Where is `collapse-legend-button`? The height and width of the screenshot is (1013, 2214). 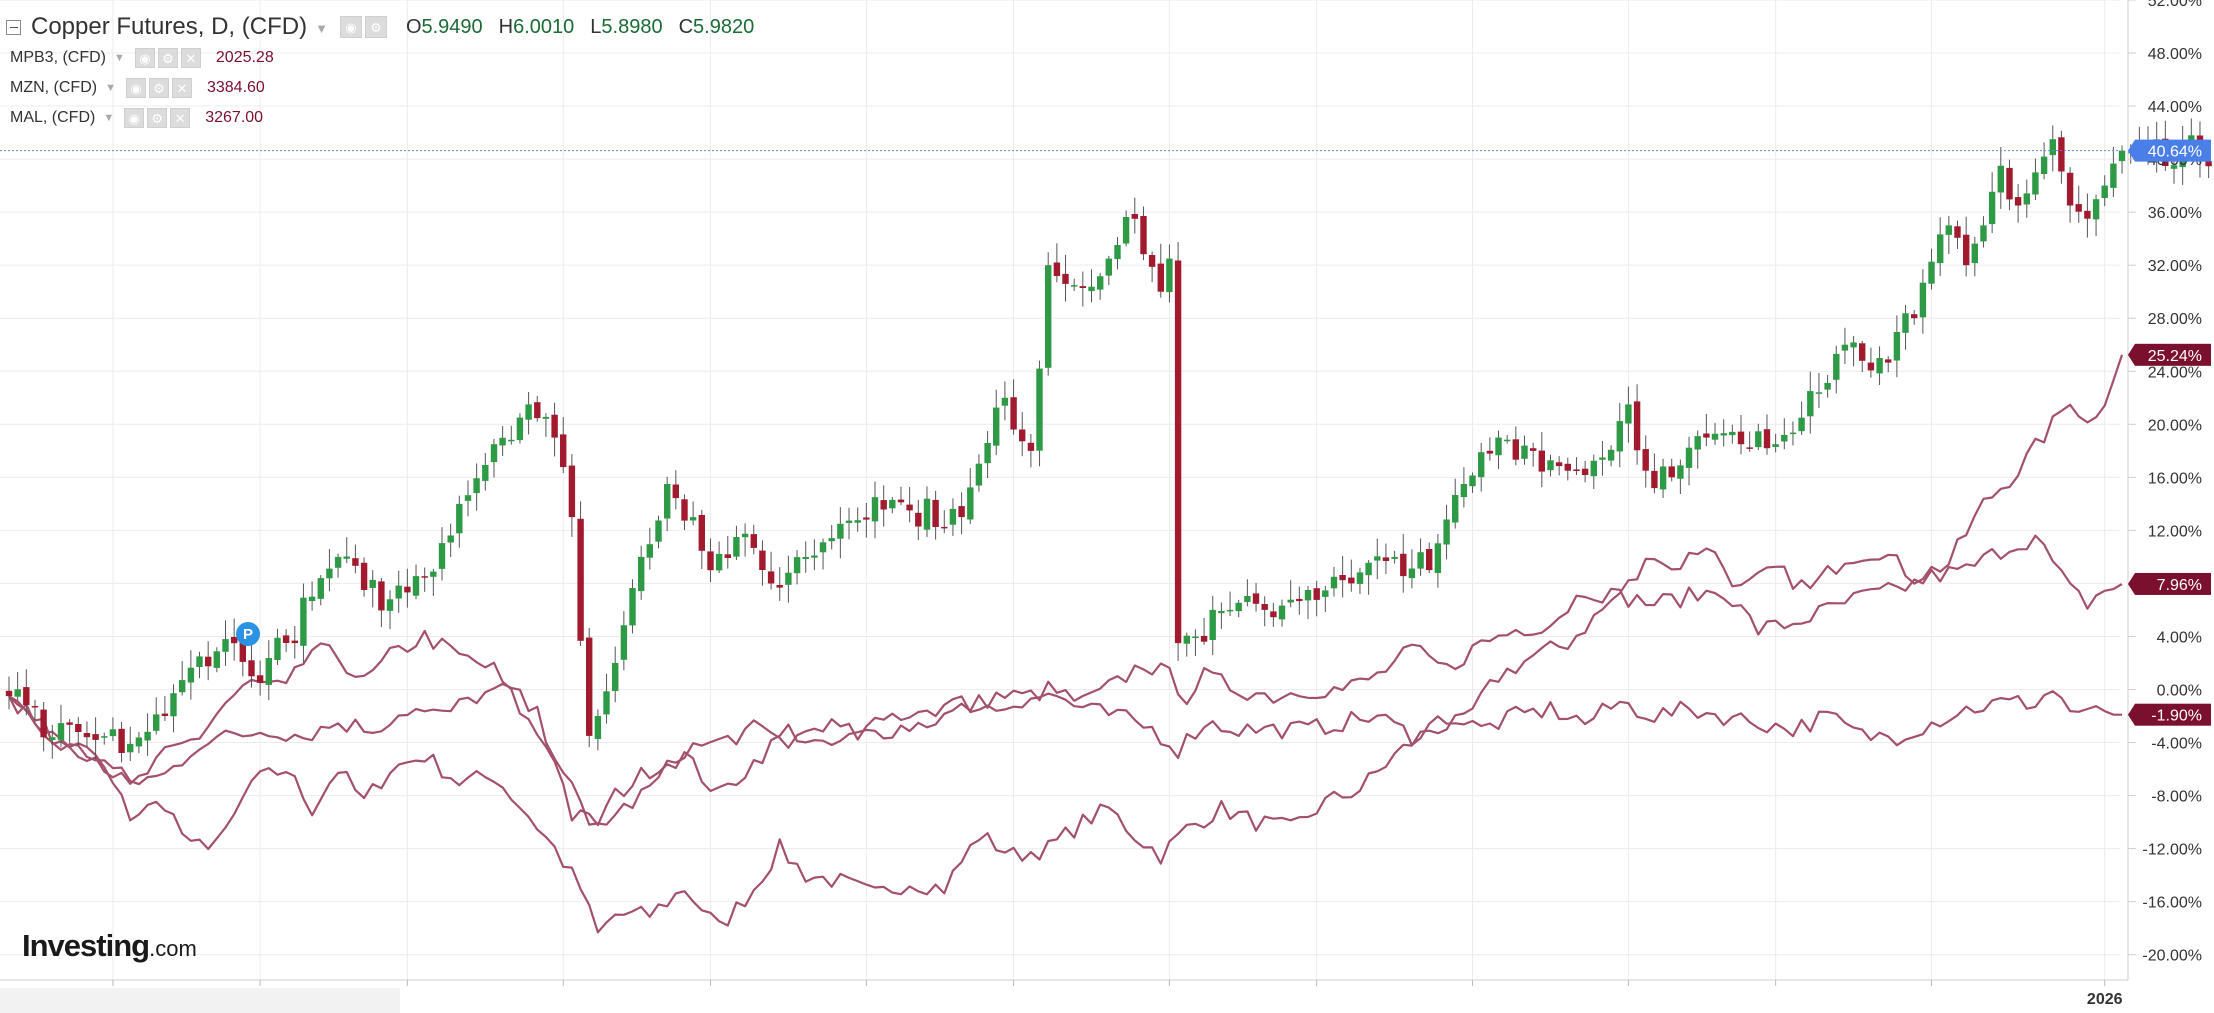
collapse-legend-button is located at coordinates (13, 27).